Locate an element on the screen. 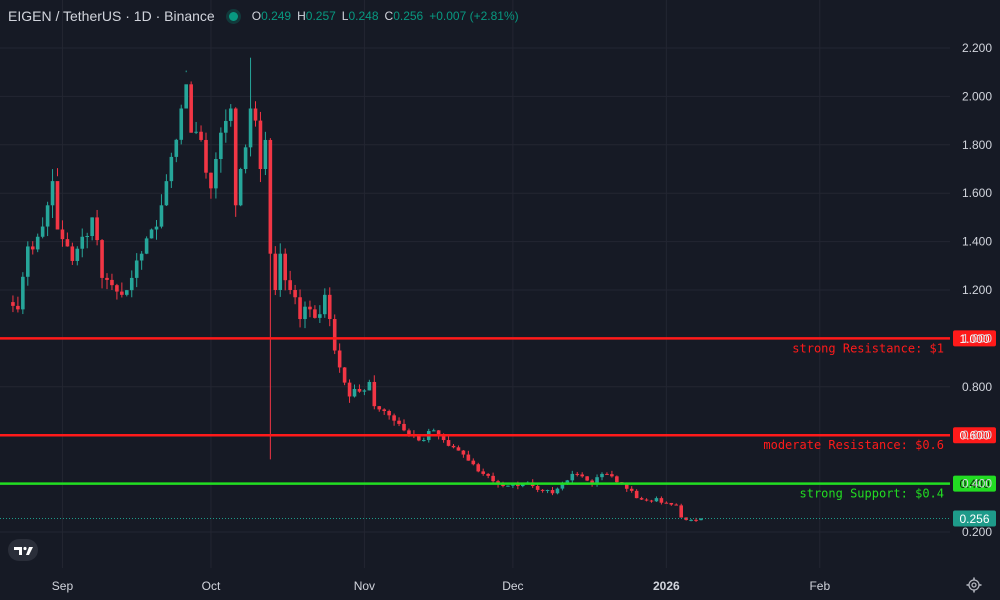 The width and height of the screenshot is (1000, 600). tradingview-logo-icon is located at coordinates (23, 550).